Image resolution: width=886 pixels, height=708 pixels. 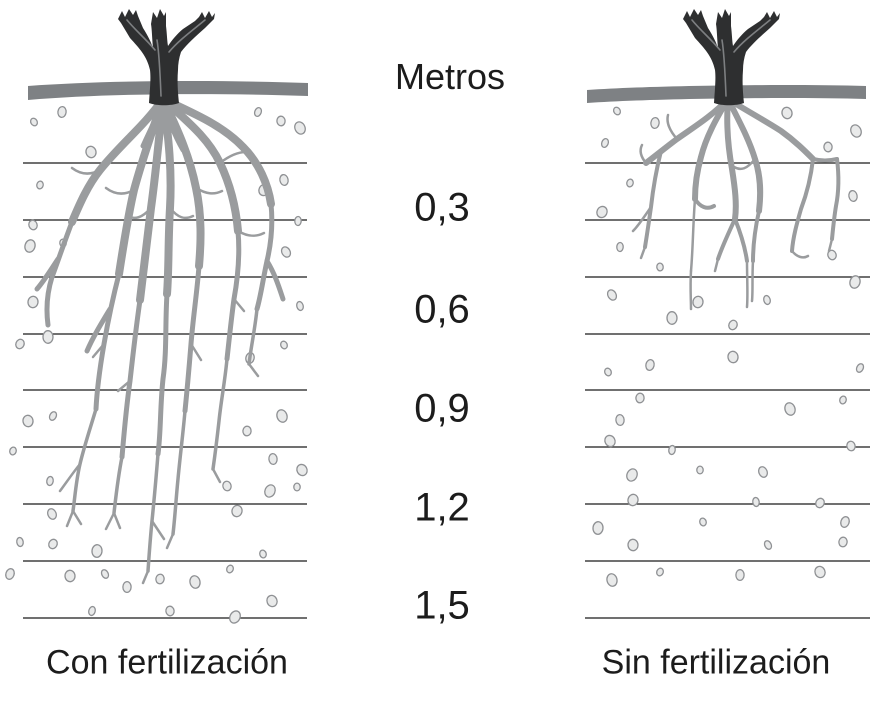 I want to click on depth-label-1-2: 1,2, so click(x=442, y=507).